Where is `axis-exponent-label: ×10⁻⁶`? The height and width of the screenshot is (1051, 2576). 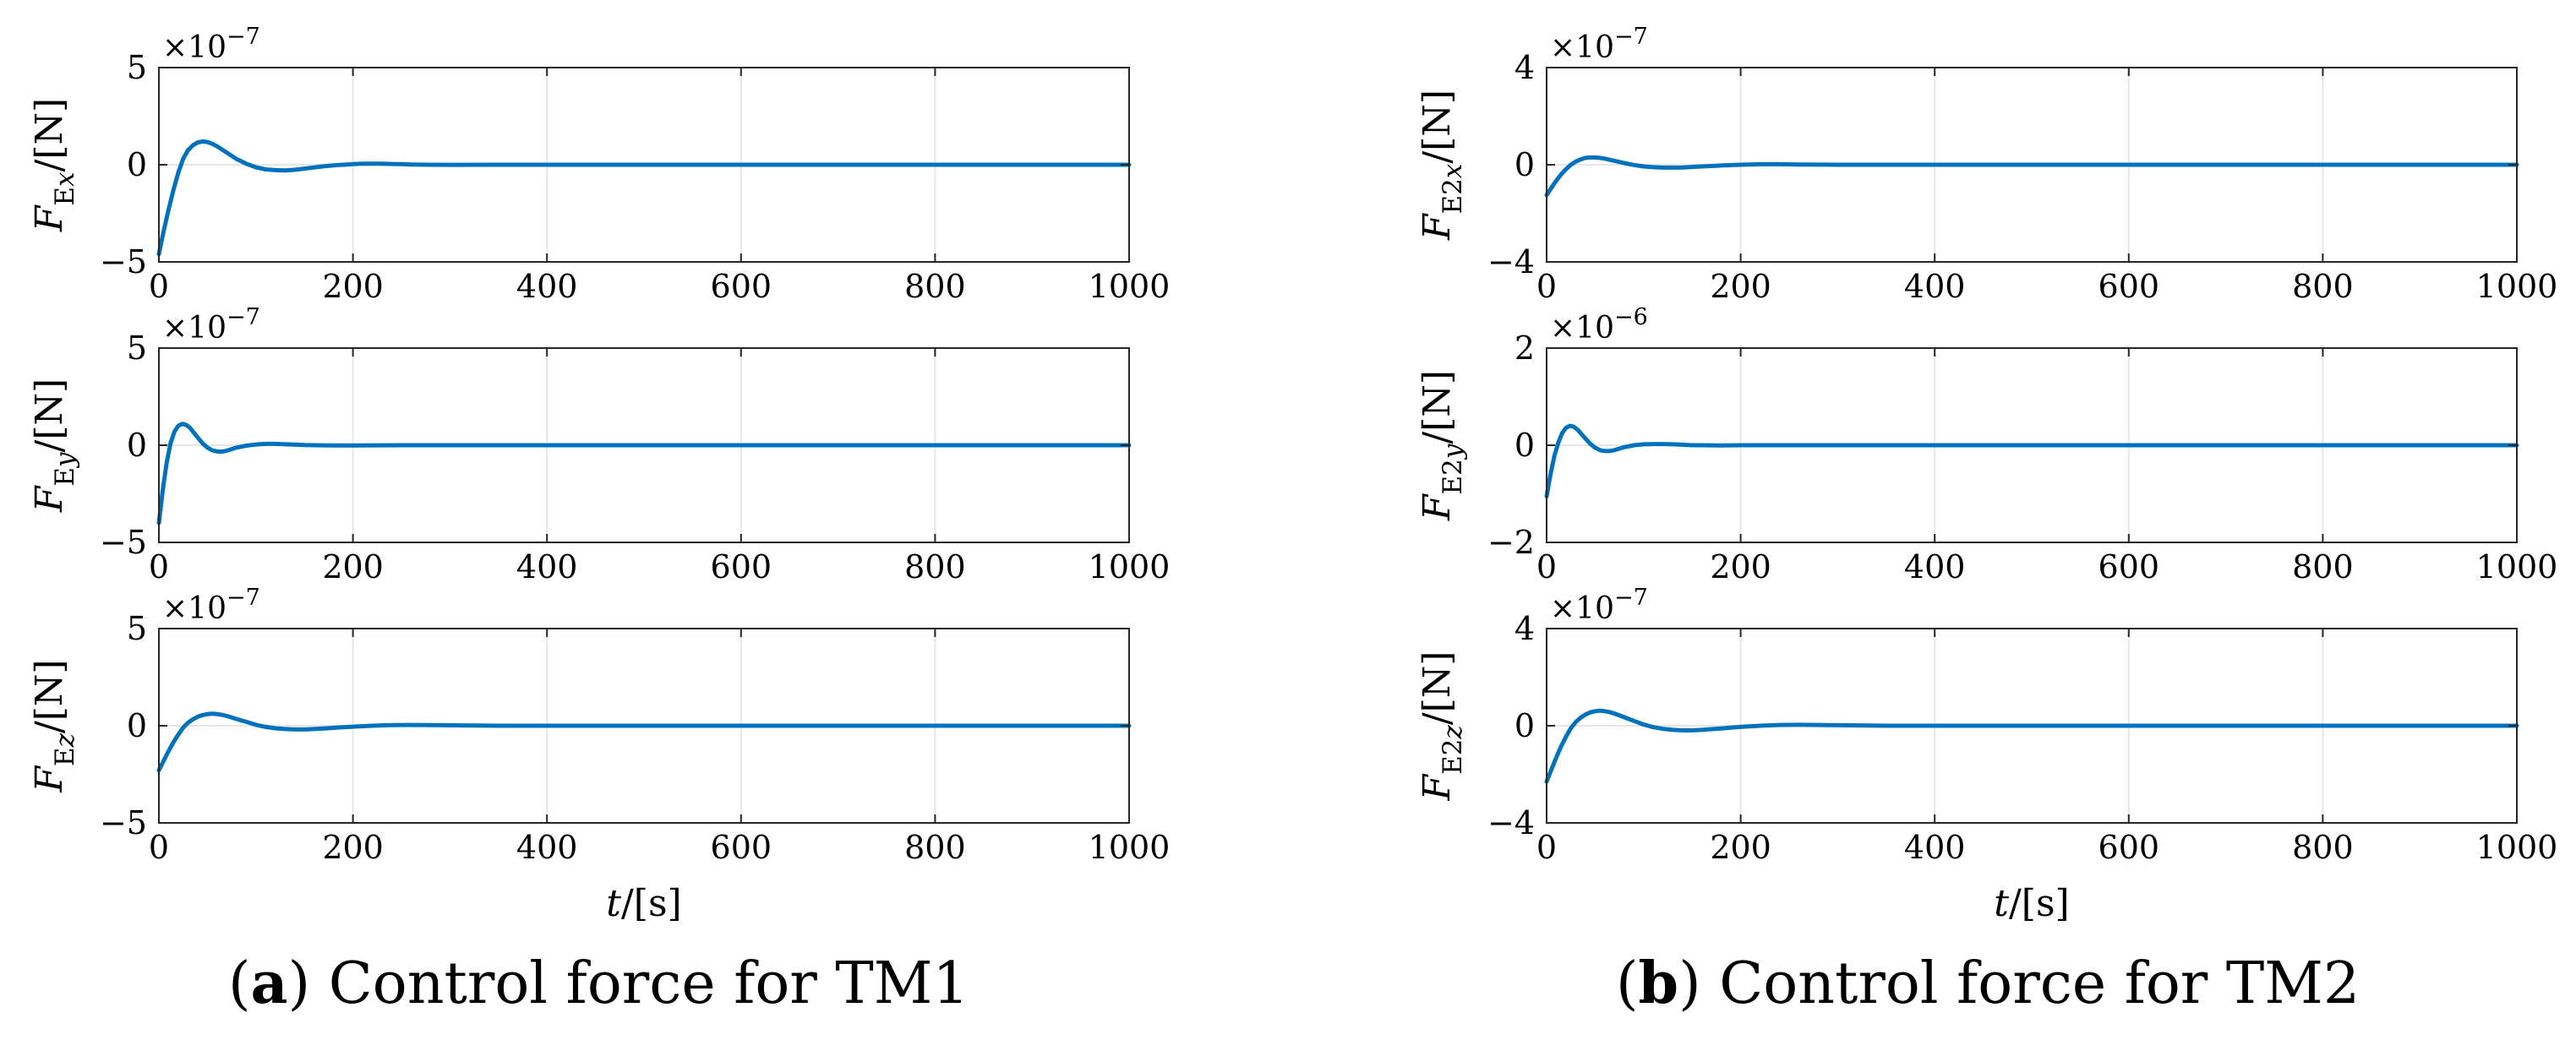 axis-exponent-label: ×10⁻⁶ is located at coordinates (1599, 325).